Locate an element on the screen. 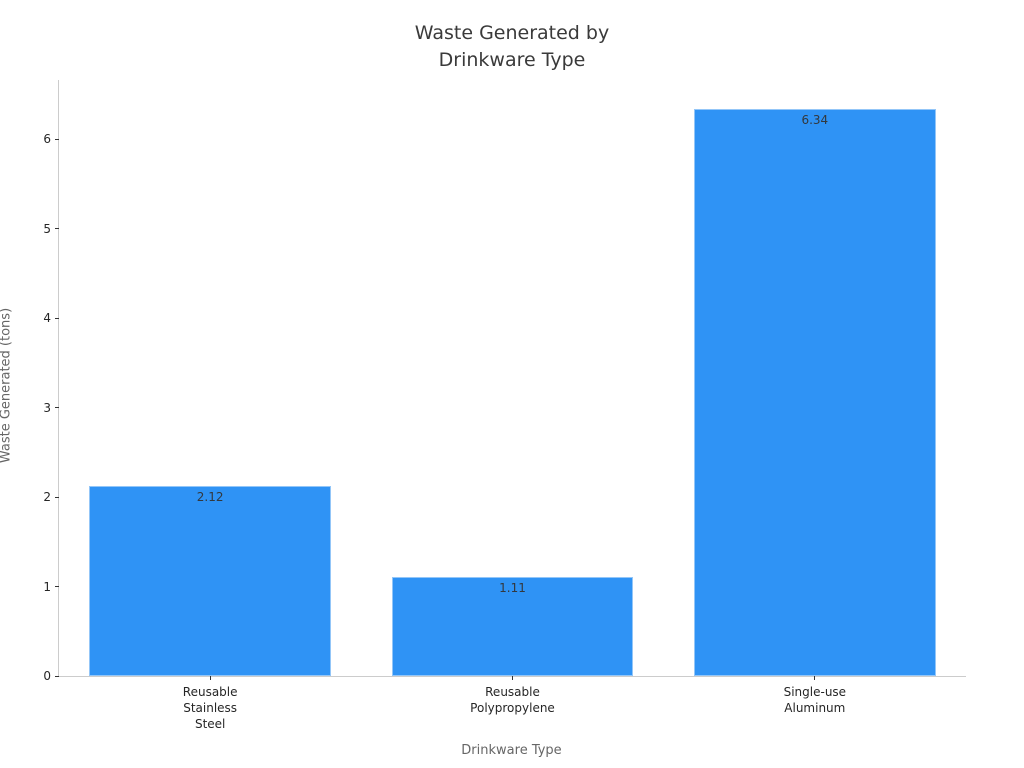  chart-title: Waste Generated by Drinkware Type is located at coordinates (512, 46).